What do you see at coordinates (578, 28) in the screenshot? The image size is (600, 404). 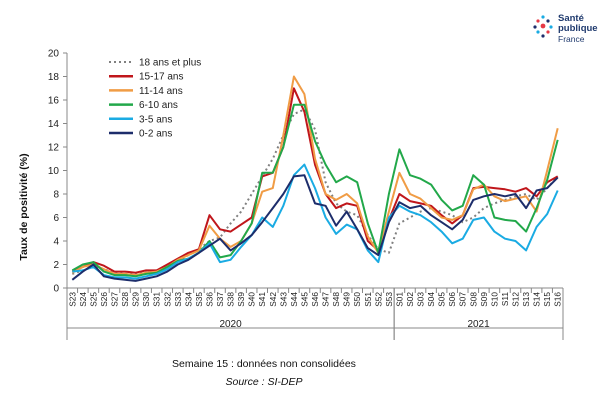 I see `logo-line2: publique` at bounding box center [578, 28].